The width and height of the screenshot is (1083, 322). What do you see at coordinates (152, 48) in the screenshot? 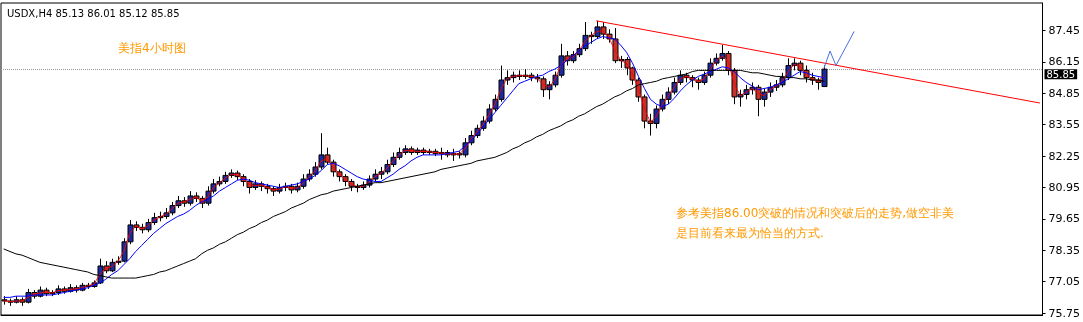
I see `annotation: 美指4小时图` at bounding box center [152, 48].